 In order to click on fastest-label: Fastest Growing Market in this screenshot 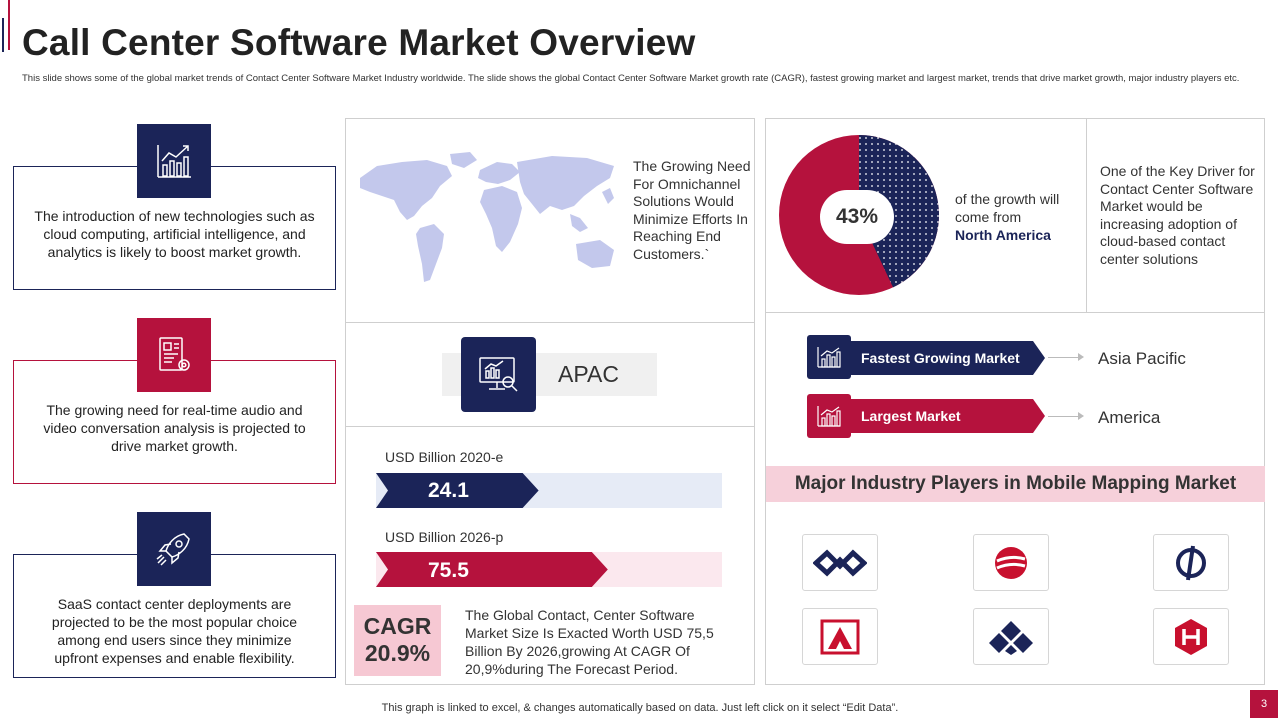, I will do `click(940, 358)`.